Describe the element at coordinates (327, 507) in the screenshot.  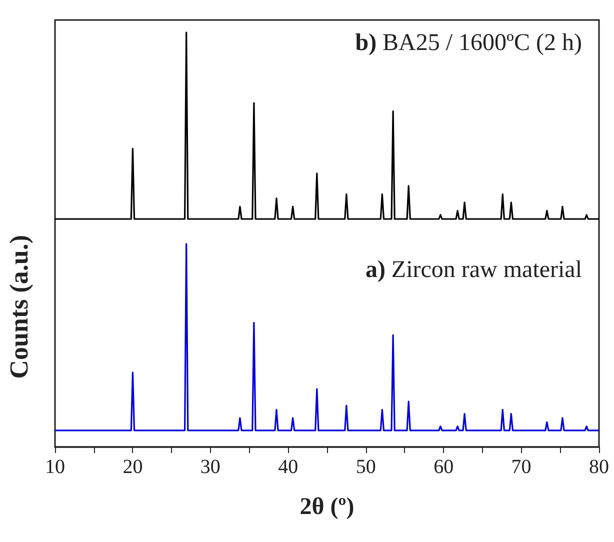
I see `x-axis-title: 2θ (º)` at that location.